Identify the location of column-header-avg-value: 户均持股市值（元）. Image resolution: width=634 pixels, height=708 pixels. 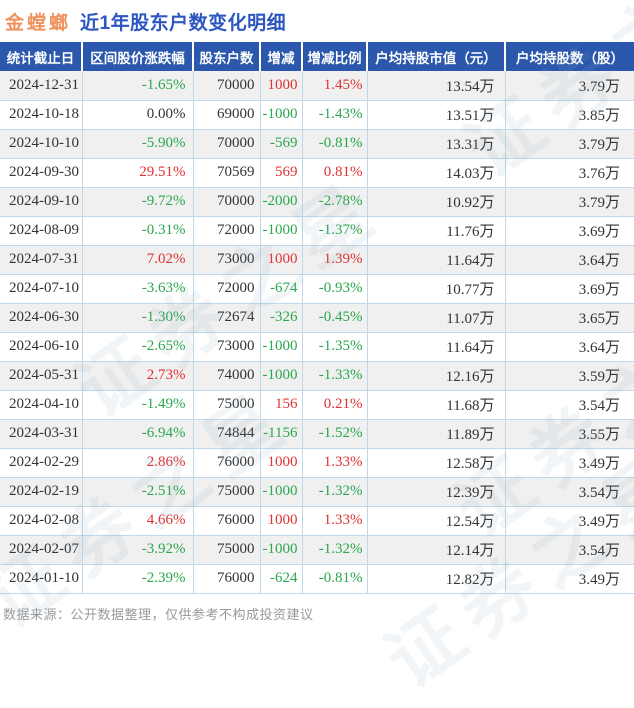
(435, 56).